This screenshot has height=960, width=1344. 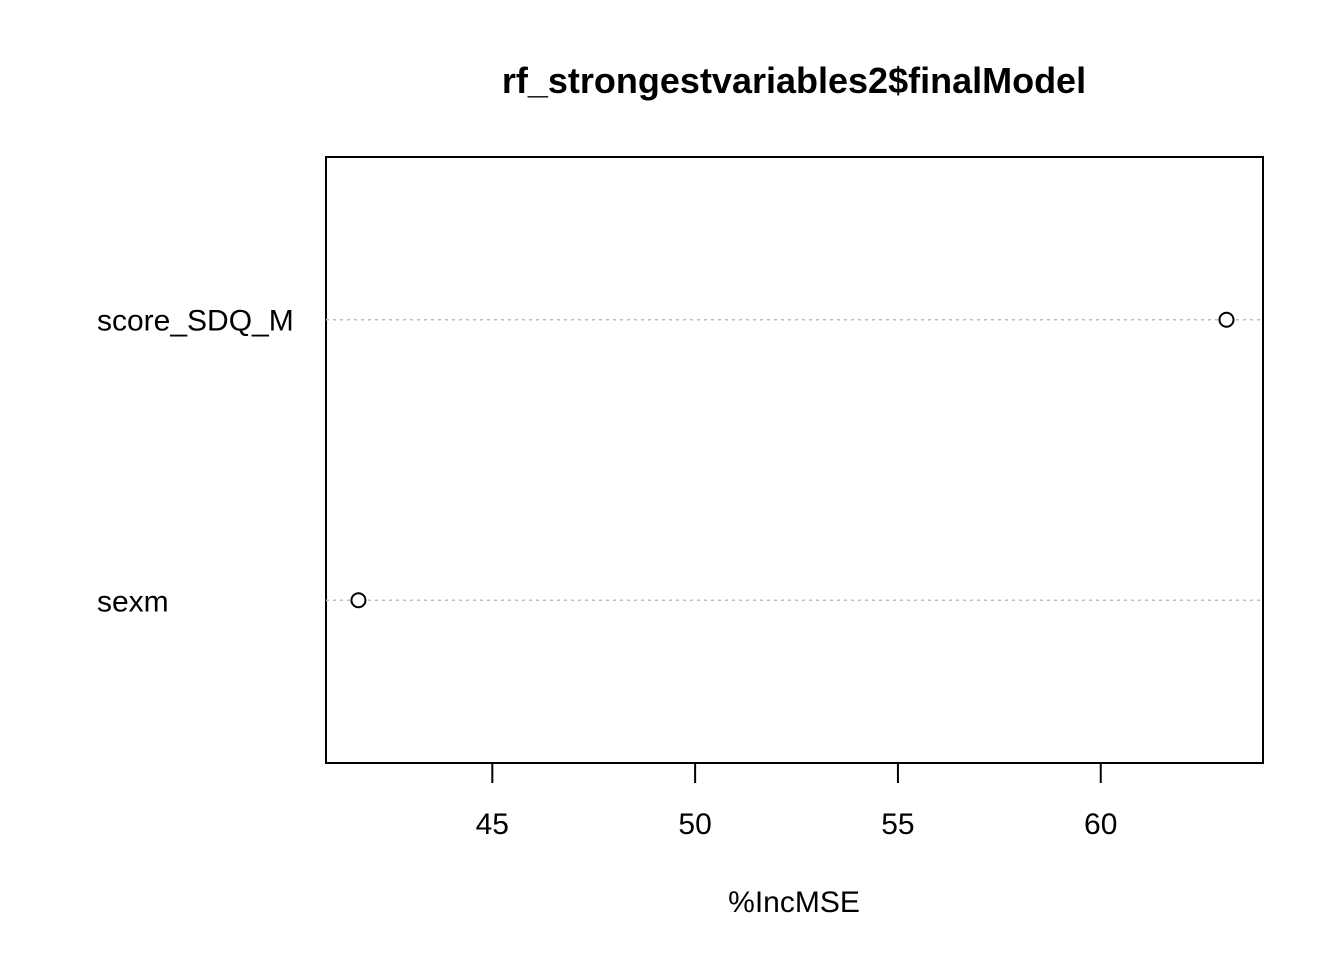 What do you see at coordinates (694, 824) in the screenshot?
I see `x-tick-label: 50` at bounding box center [694, 824].